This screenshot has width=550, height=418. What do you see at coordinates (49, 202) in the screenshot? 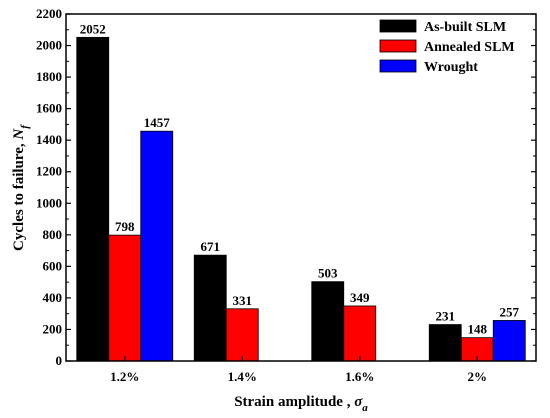
I see `y-tick-label: 1000` at bounding box center [49, 202].